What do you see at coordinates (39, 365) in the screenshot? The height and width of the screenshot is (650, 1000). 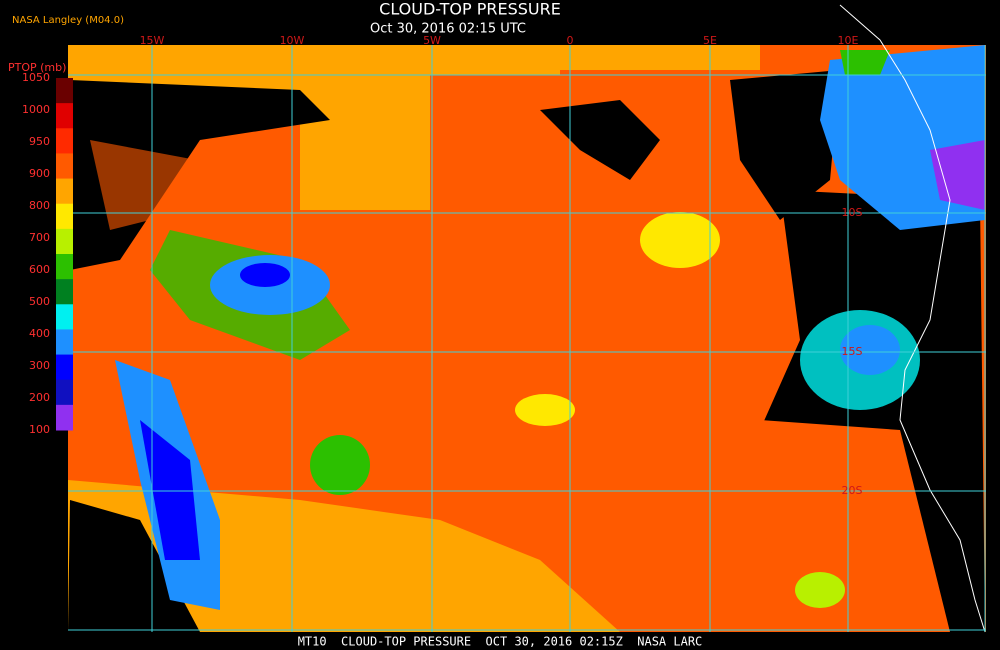 I see `colorbar-label: 300` at bounding box center [39, 365].